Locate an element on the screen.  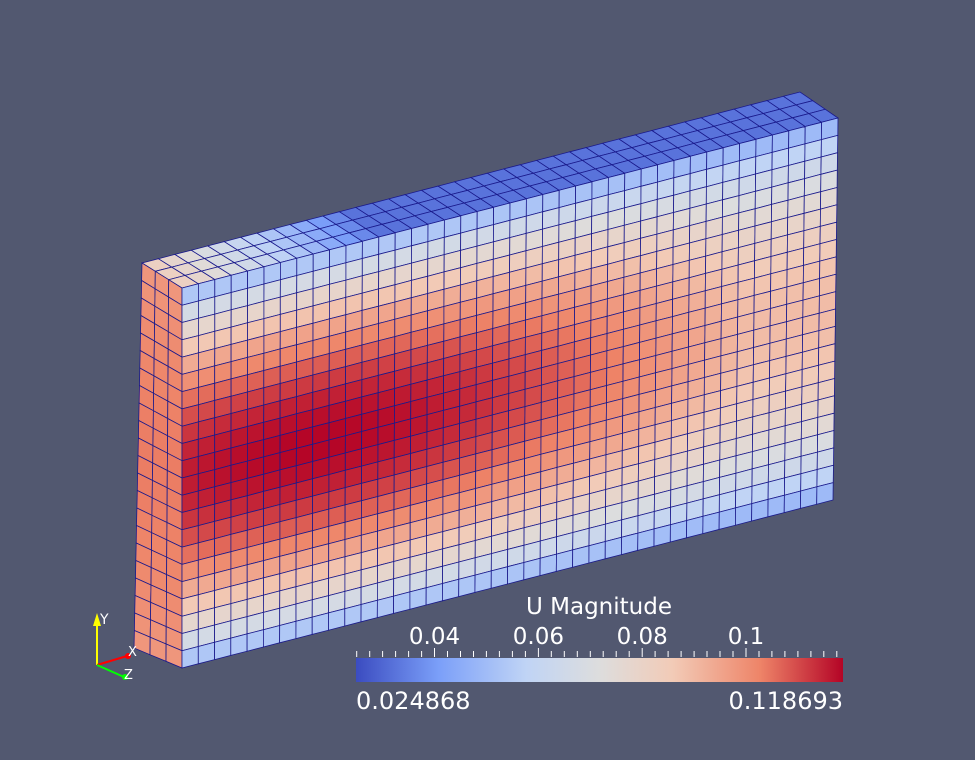
scalar-bar-gradient is located at coordinates (599, 670).